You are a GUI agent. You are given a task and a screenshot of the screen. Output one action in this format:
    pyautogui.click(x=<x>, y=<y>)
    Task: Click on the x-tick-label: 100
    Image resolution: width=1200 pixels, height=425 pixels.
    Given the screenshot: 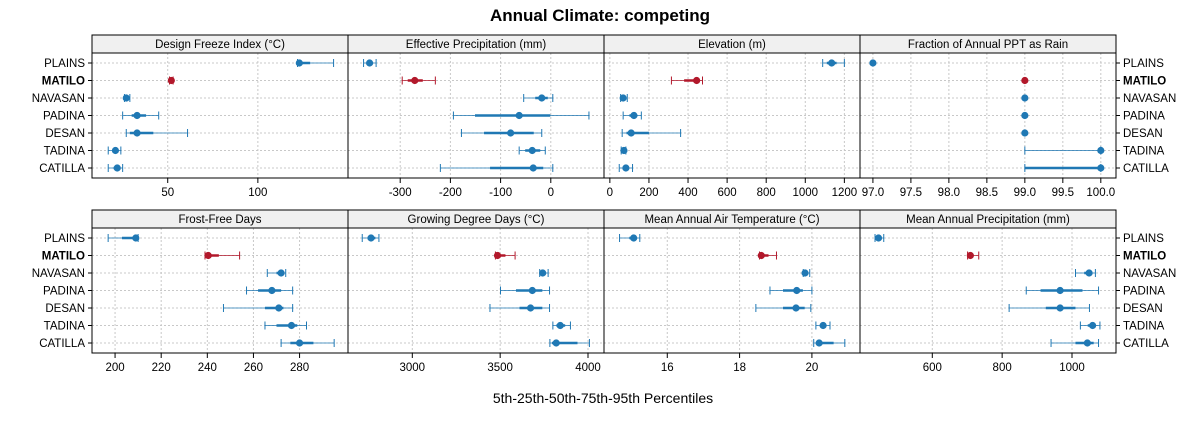 What is the action you would take?
    pyautogui.click(x=257, y=193)
    